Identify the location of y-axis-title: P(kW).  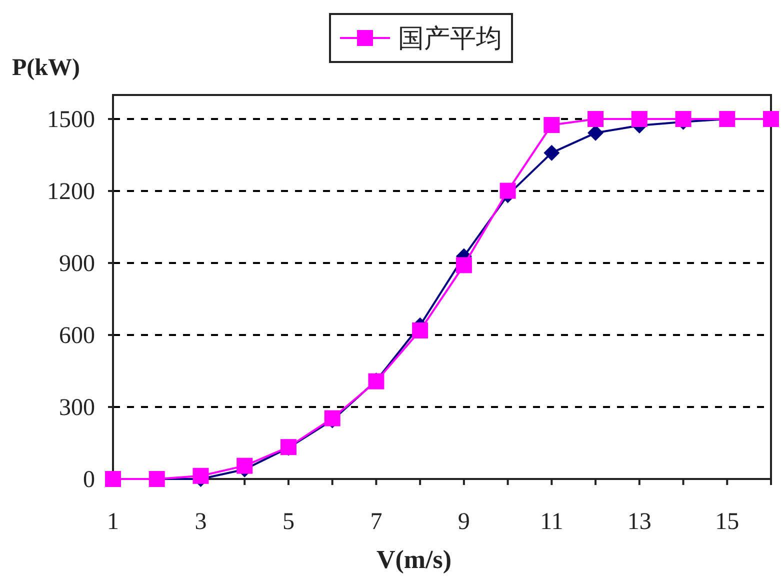
(46, 68).